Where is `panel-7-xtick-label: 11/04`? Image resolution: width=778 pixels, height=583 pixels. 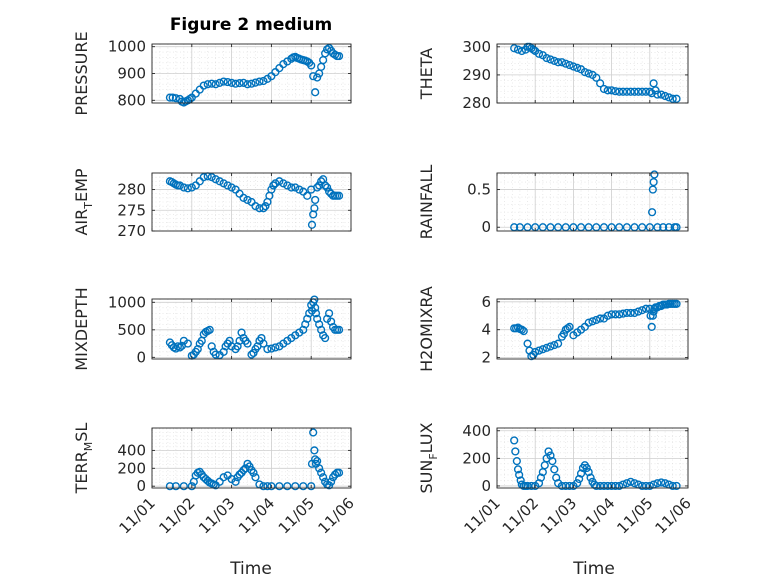
panel-7-xtick-label: 11/04 is located at coordinates (256, 515).